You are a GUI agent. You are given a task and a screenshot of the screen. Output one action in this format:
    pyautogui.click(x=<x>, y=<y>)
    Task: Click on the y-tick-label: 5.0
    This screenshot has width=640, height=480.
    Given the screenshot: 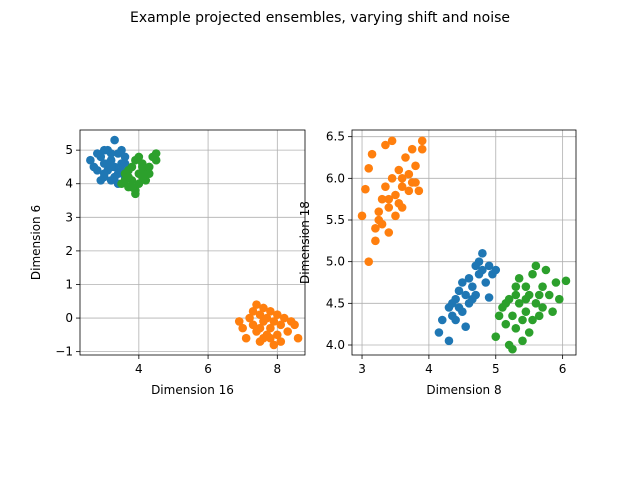 What is the action you would take?
    pyautogui.click(x=335, y=262)
    